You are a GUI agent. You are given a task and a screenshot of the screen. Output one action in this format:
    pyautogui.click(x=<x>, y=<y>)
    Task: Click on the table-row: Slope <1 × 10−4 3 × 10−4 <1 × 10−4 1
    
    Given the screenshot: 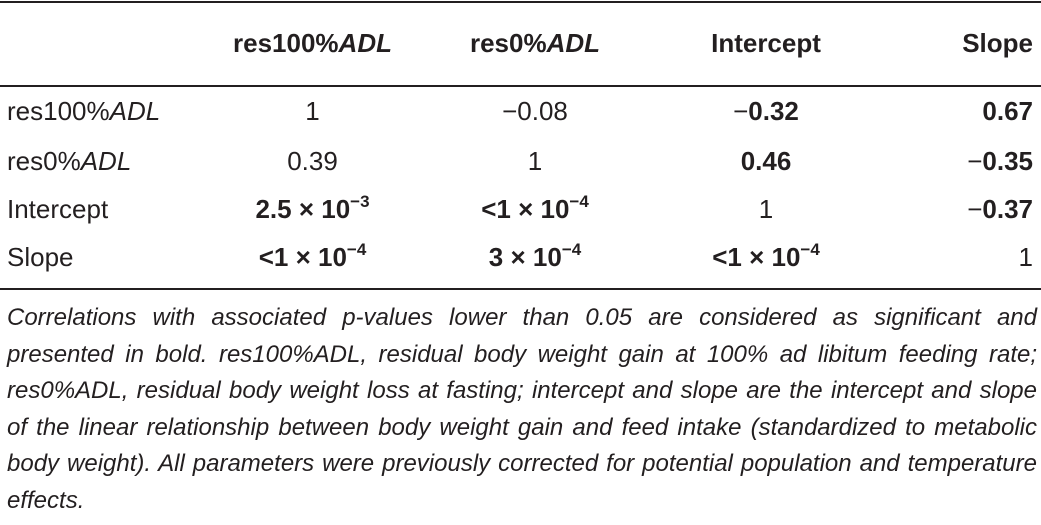 What is the action you would take?
    pyautogui.click(x=520, y=257)
    